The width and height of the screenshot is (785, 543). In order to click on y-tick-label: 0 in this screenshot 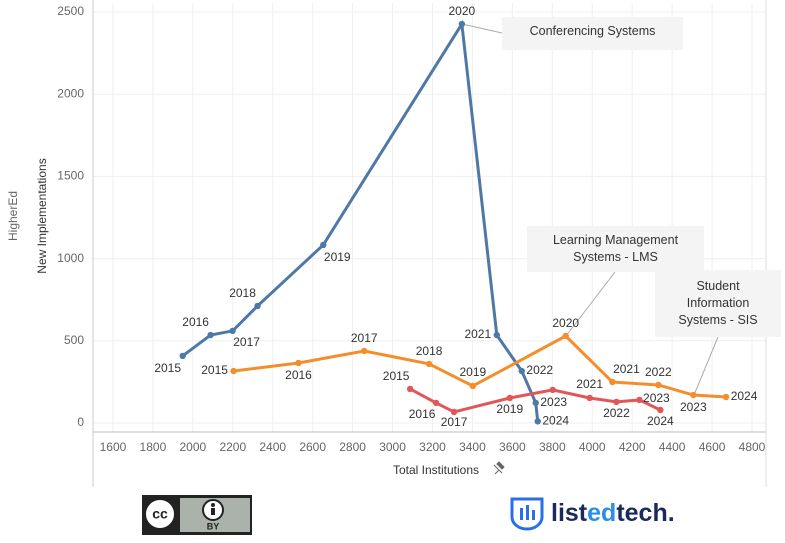, I will do `click(80, 422)`.